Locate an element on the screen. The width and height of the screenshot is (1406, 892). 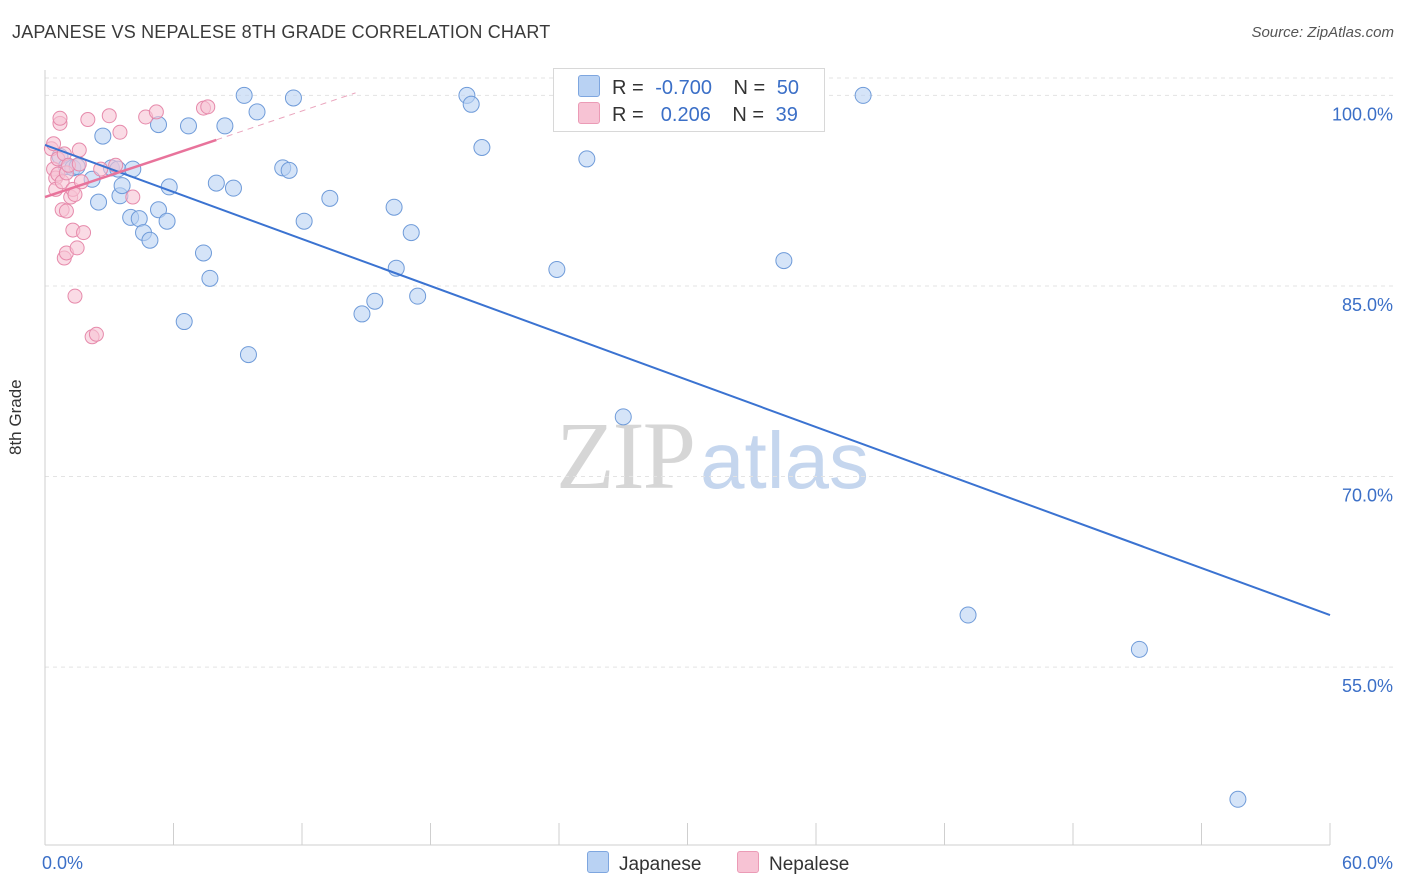
nepalese-trend-line is located at coordinates (130, 168).